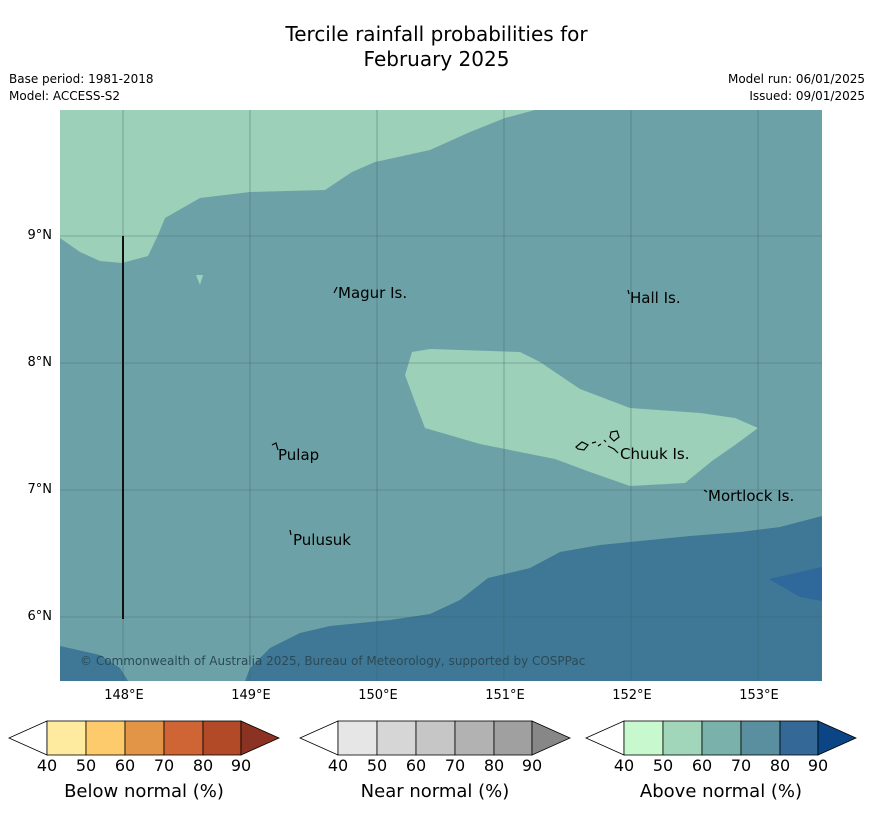 The width and height of the screenshot is (873, 816). What do you see at coordinates (275, 446) in the screenshot?
I see `island-pulap` at bounding box center [275, 446].